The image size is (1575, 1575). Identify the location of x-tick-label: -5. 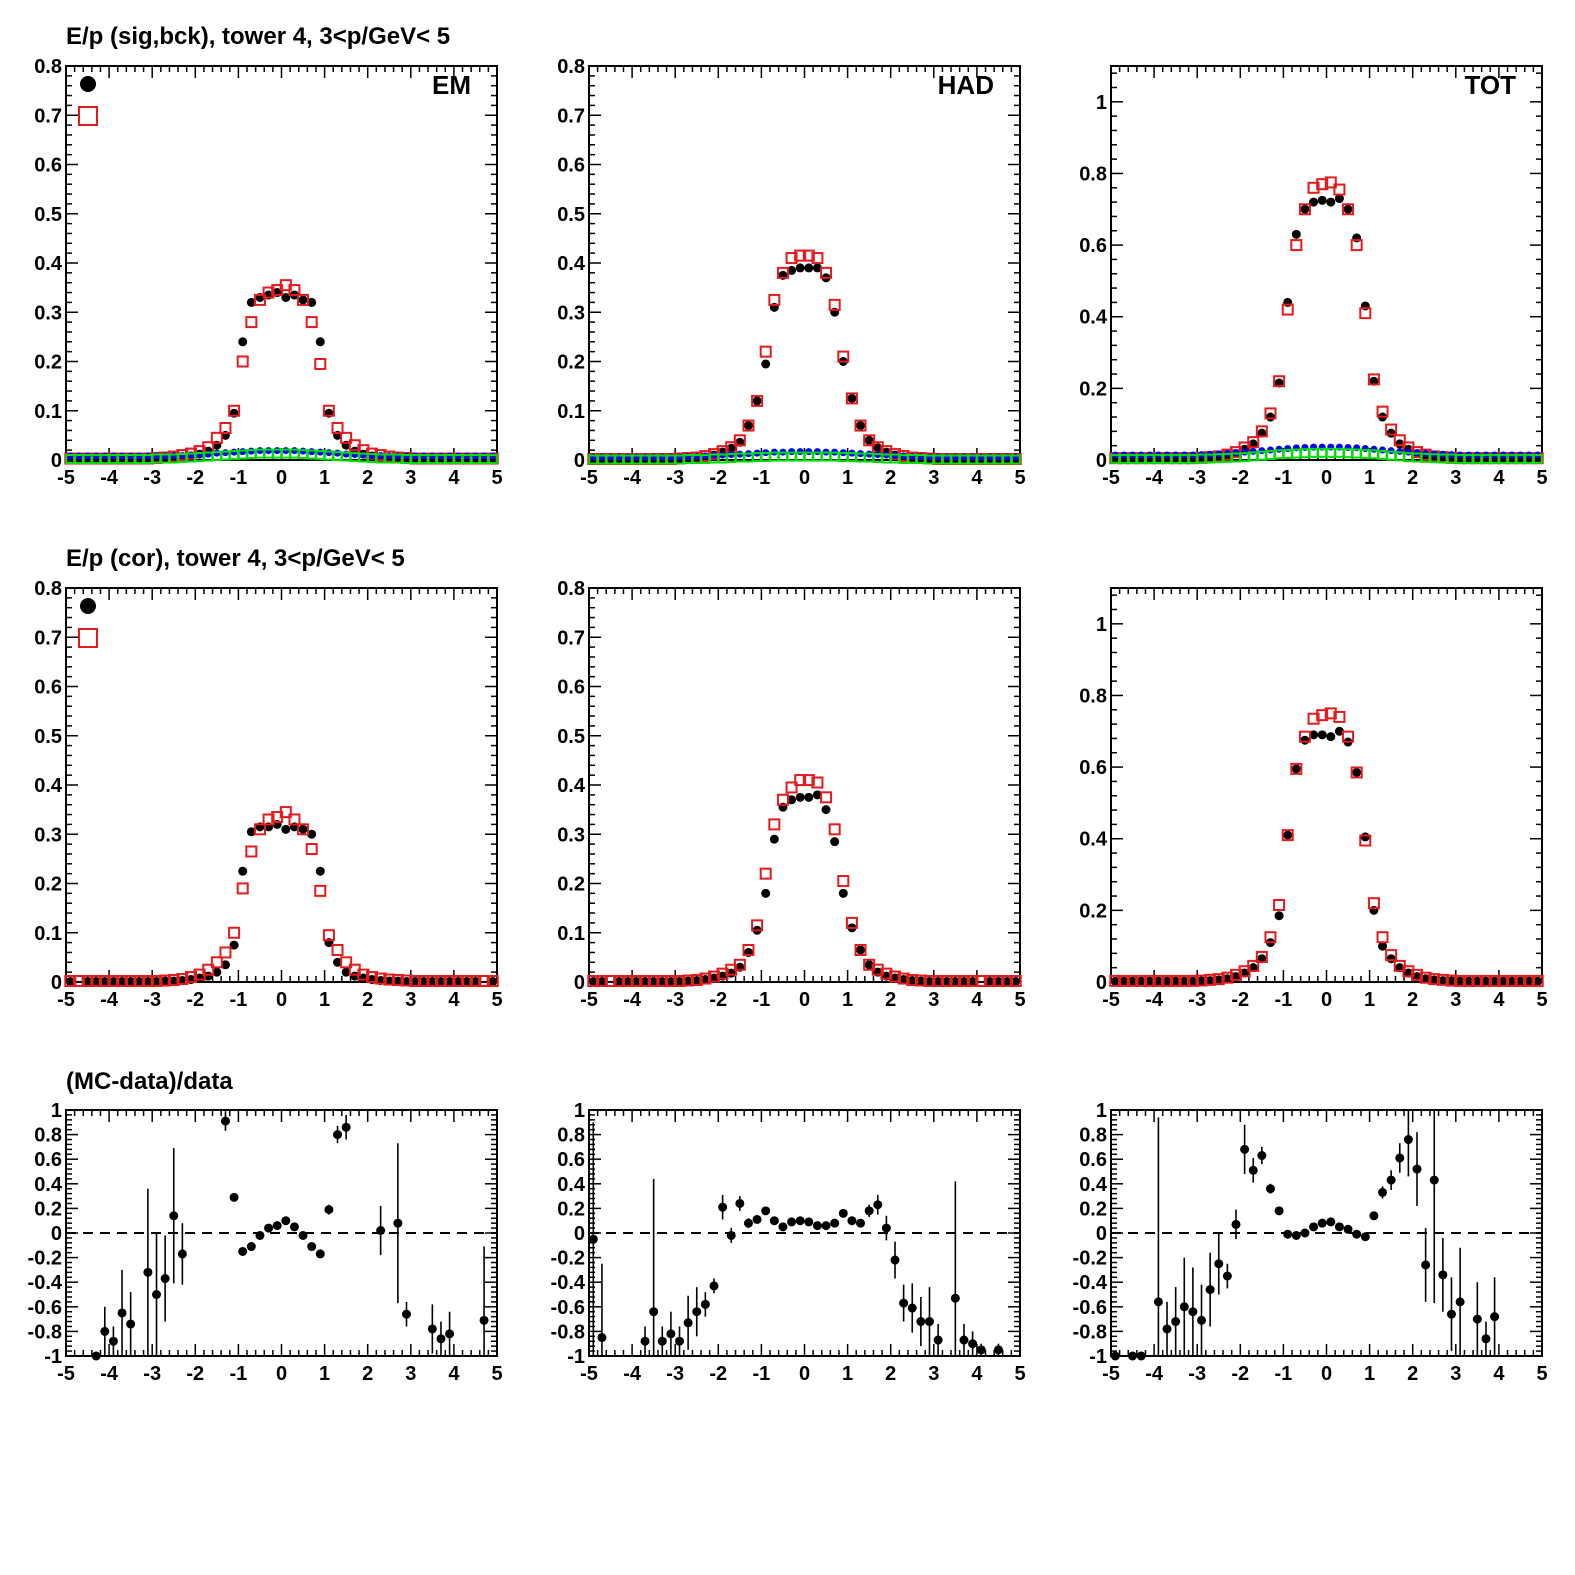
(66, 1374).